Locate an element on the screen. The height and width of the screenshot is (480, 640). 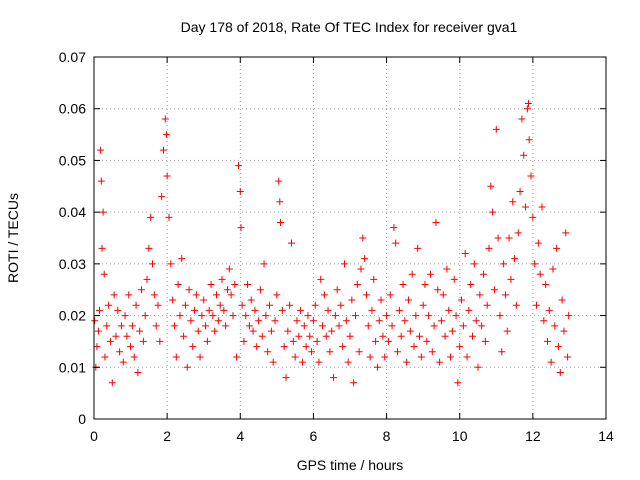
x-tick-label: 8 is located at coordinates (387, 436).